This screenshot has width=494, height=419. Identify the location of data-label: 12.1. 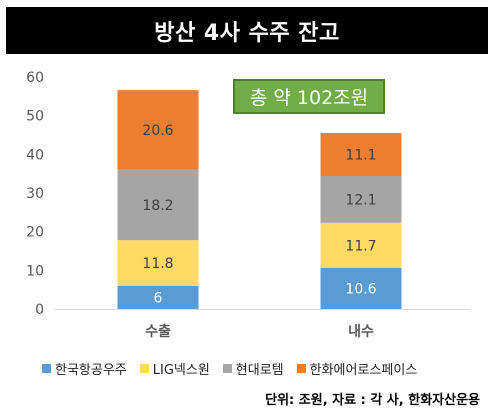
(360, 200).